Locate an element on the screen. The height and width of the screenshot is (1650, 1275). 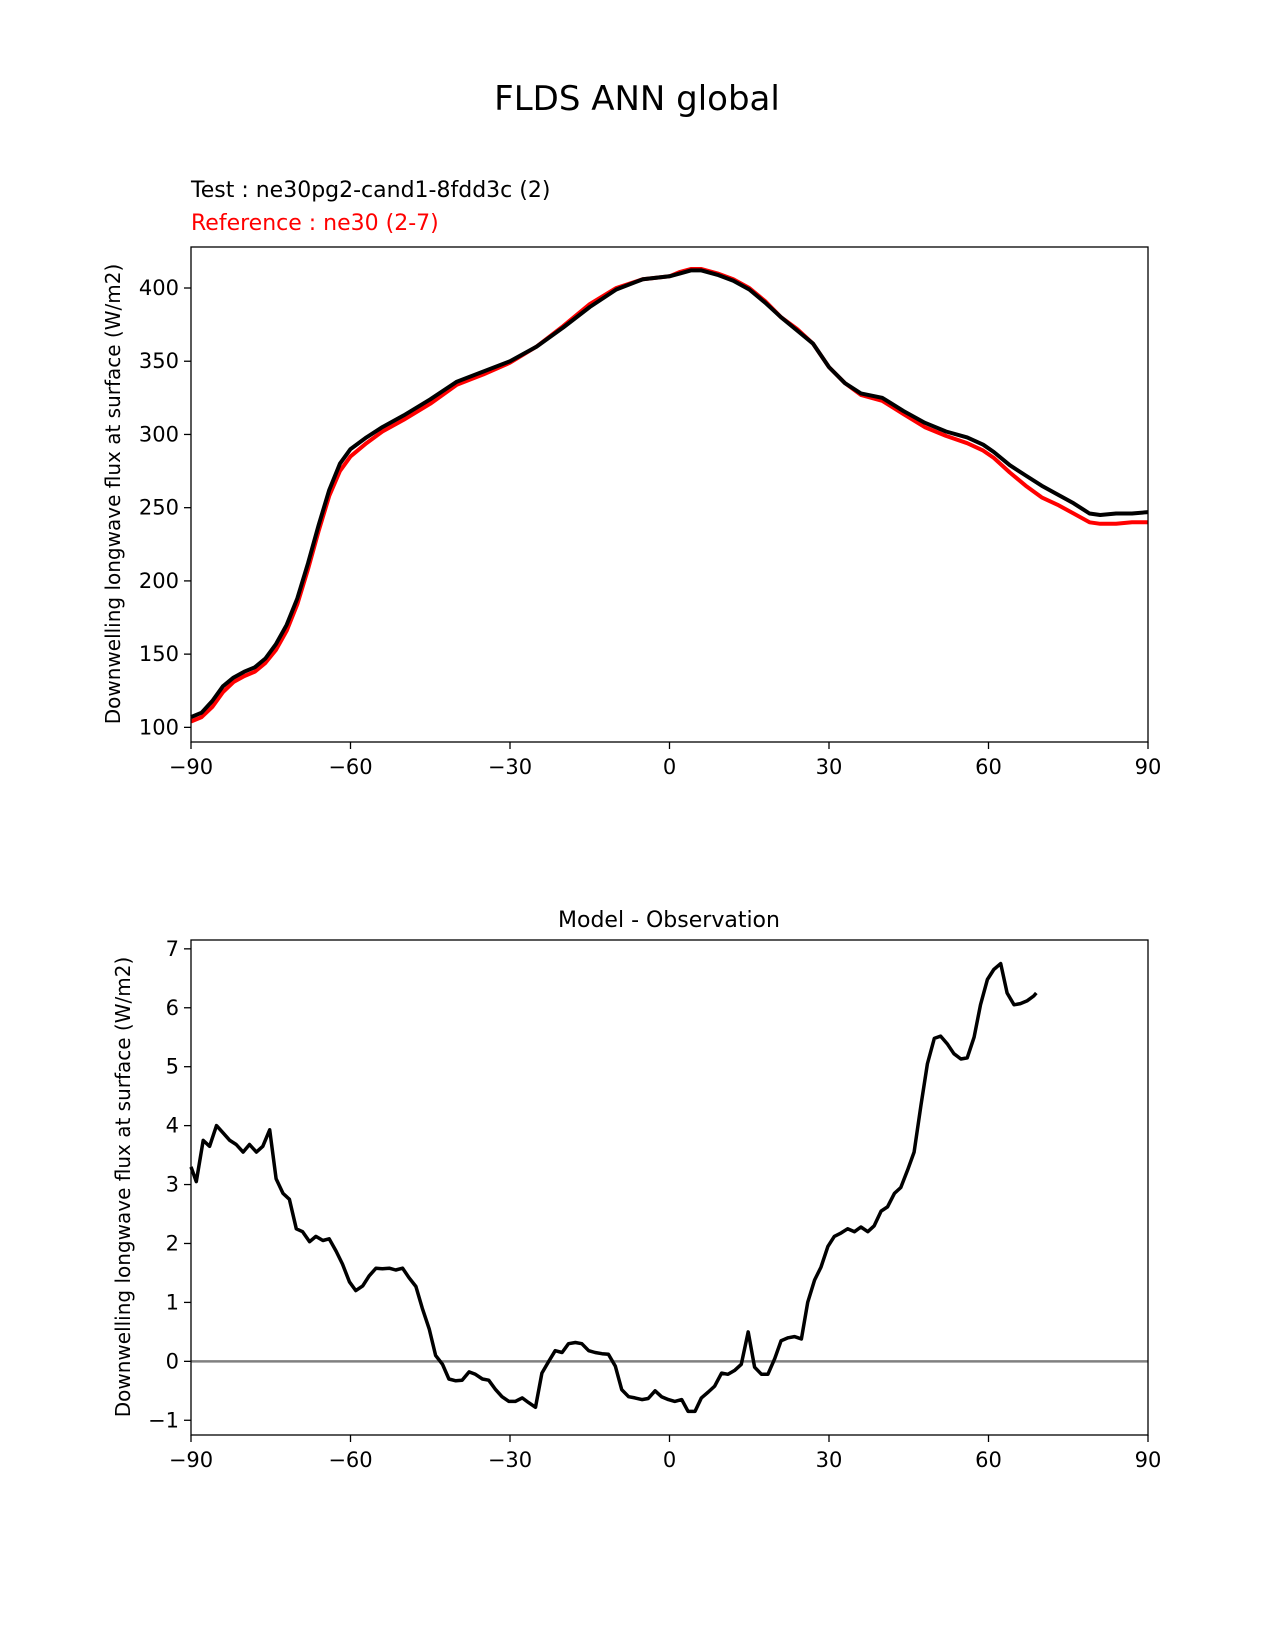
top-x-tick-label: −60 is located at coordinates (350, 767).